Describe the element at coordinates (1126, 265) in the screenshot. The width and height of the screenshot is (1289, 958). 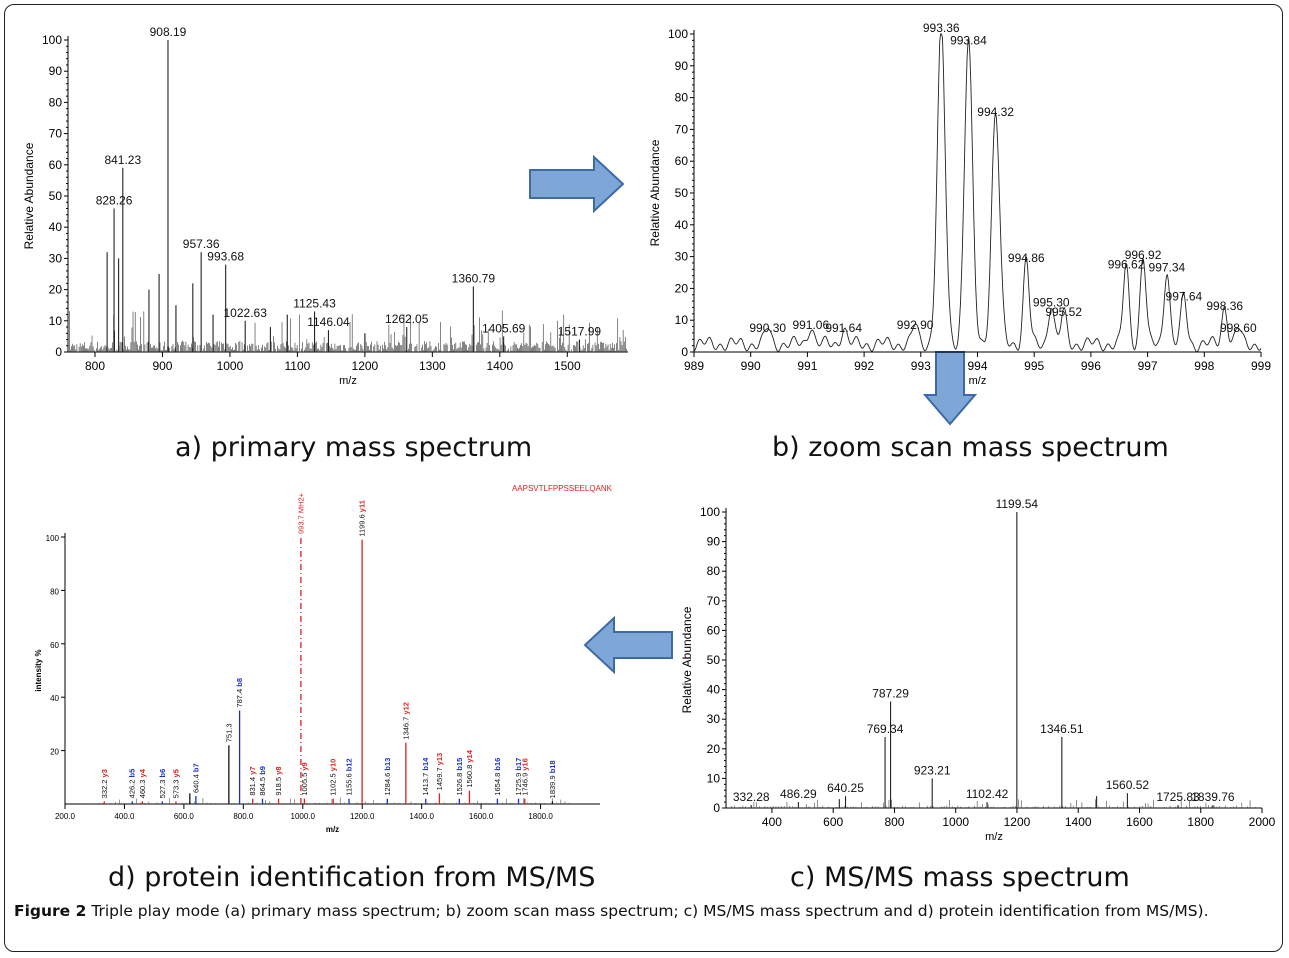
I see `peak-label: 996.62` at that location.